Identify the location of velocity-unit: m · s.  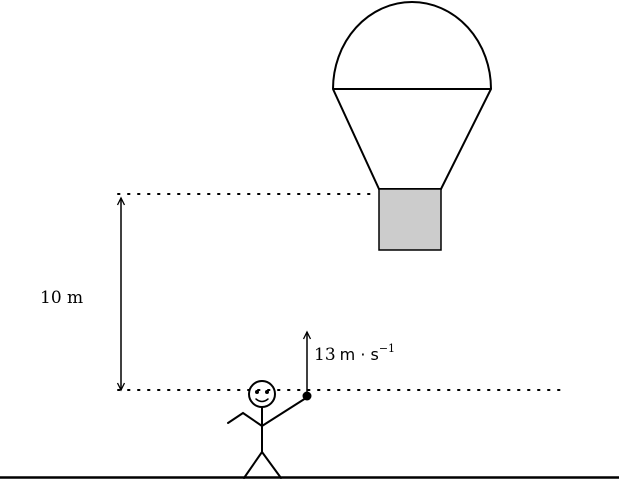
(359, 354).